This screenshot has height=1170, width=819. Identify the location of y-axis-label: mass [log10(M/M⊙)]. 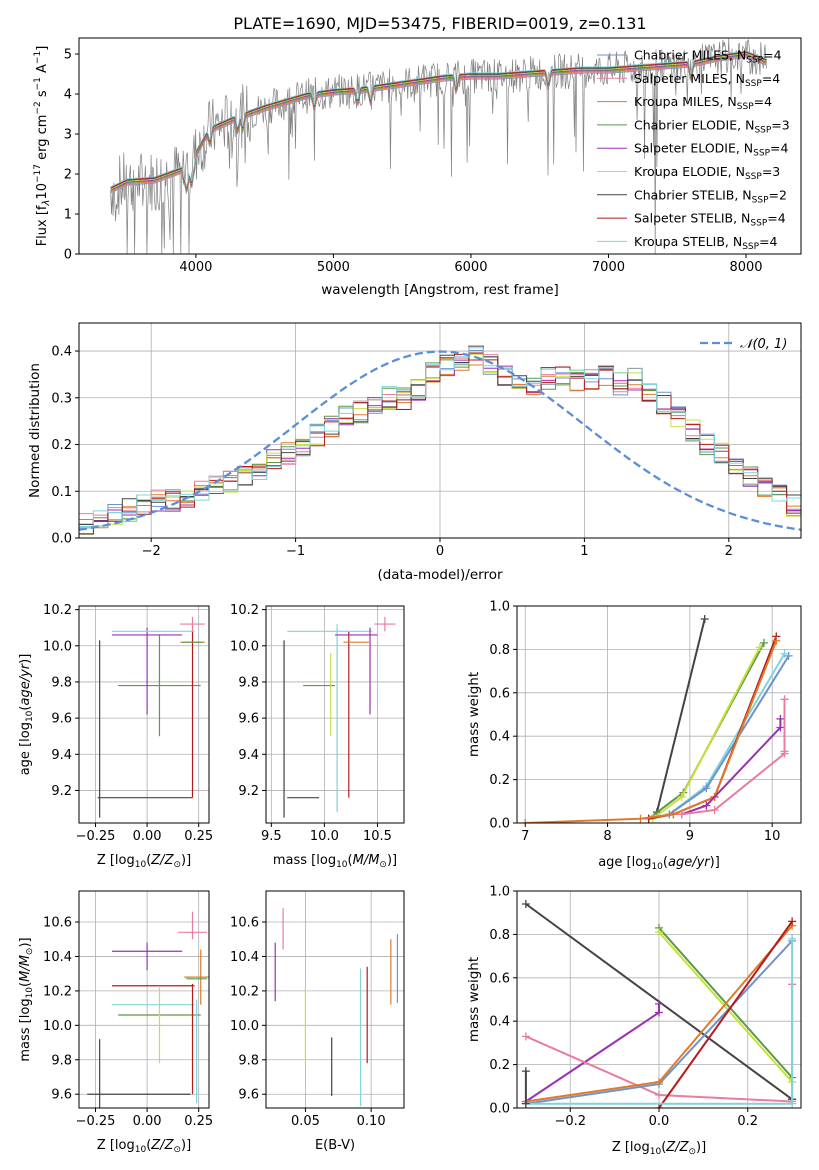
(26, 999).